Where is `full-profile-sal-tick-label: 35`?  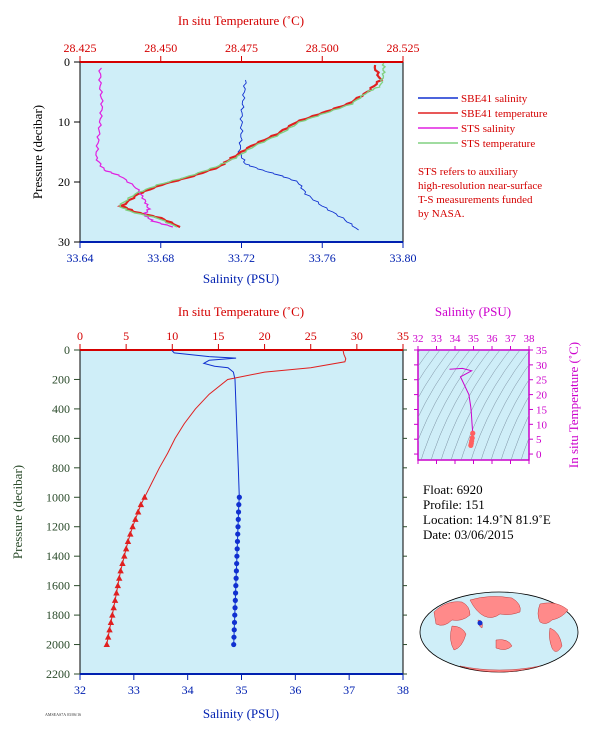 full-profile-sal-tick-label: 35 is located at coordinates (242, 690).